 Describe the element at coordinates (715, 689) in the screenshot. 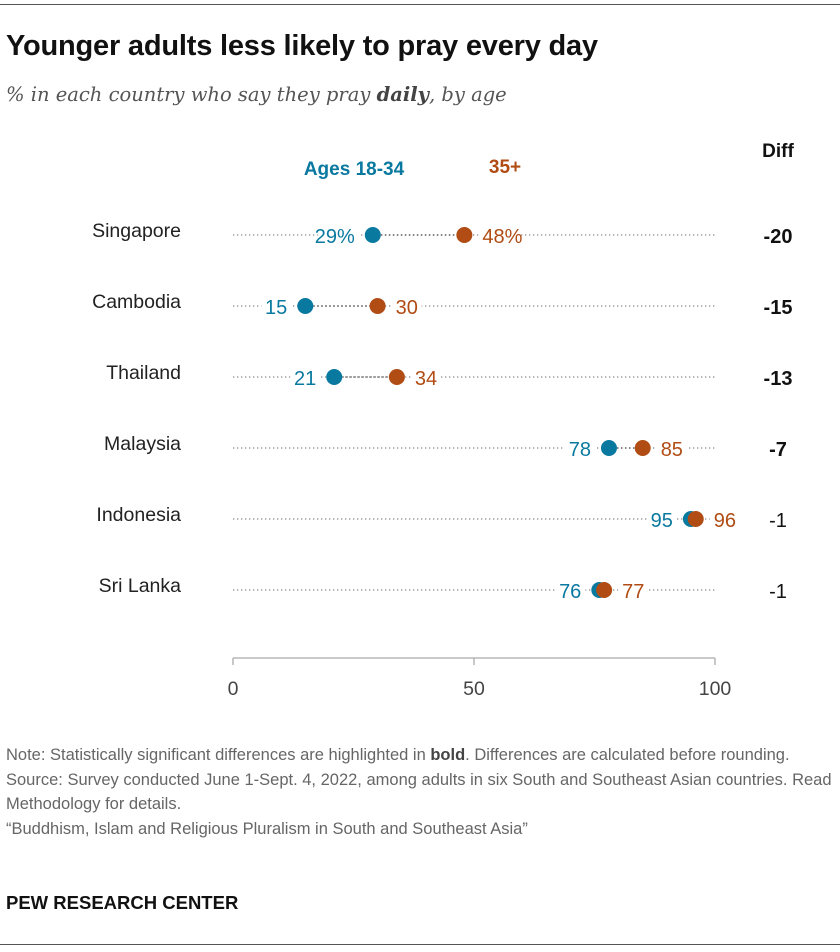

I see `x-tick-label: 100` at that location.